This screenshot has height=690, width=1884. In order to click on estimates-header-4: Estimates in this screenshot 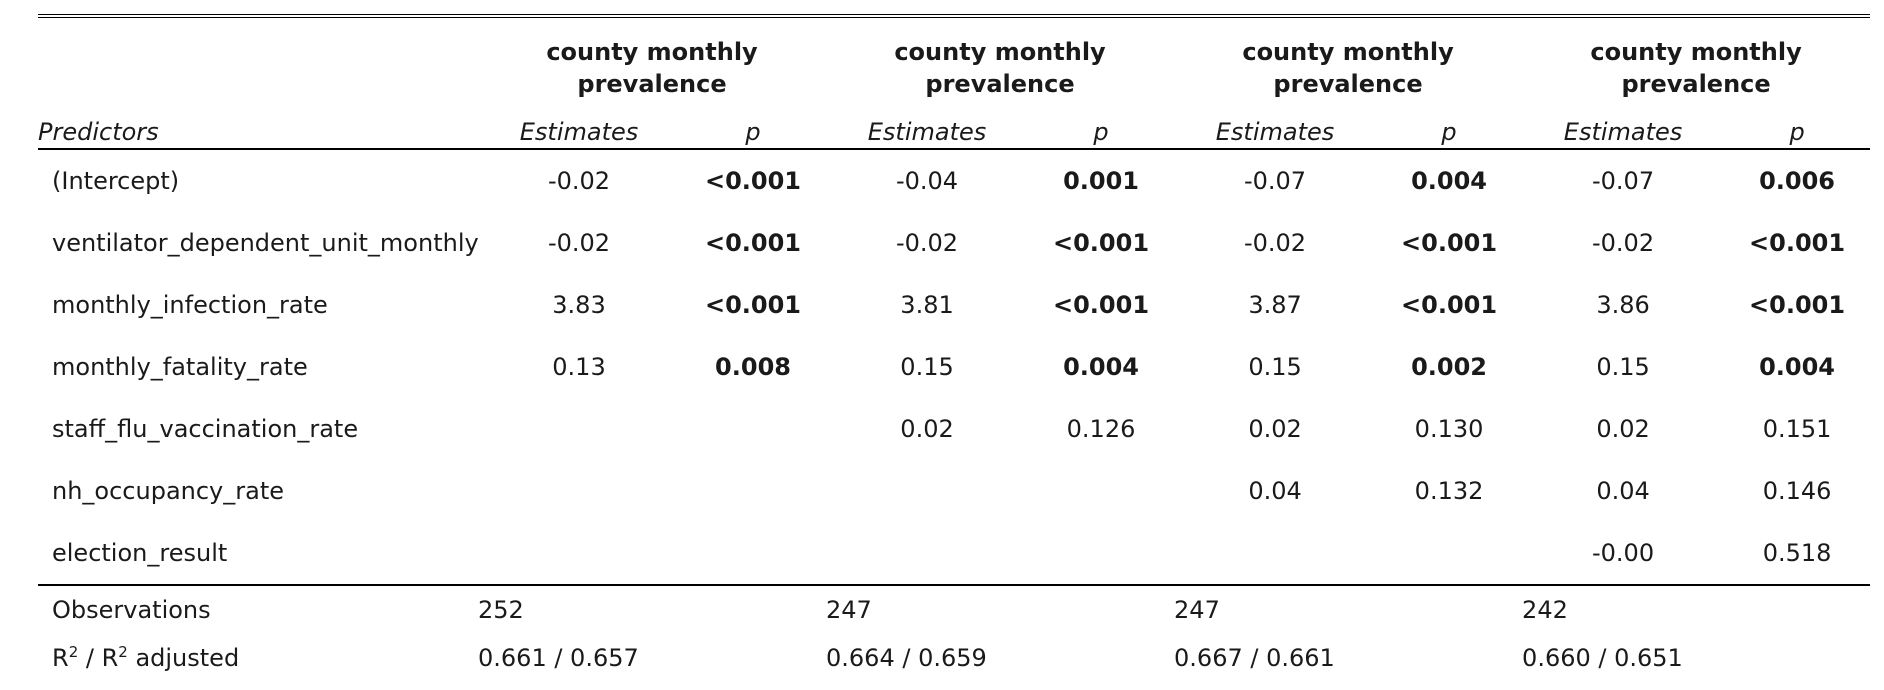, I will do `click(1623, 125)`.